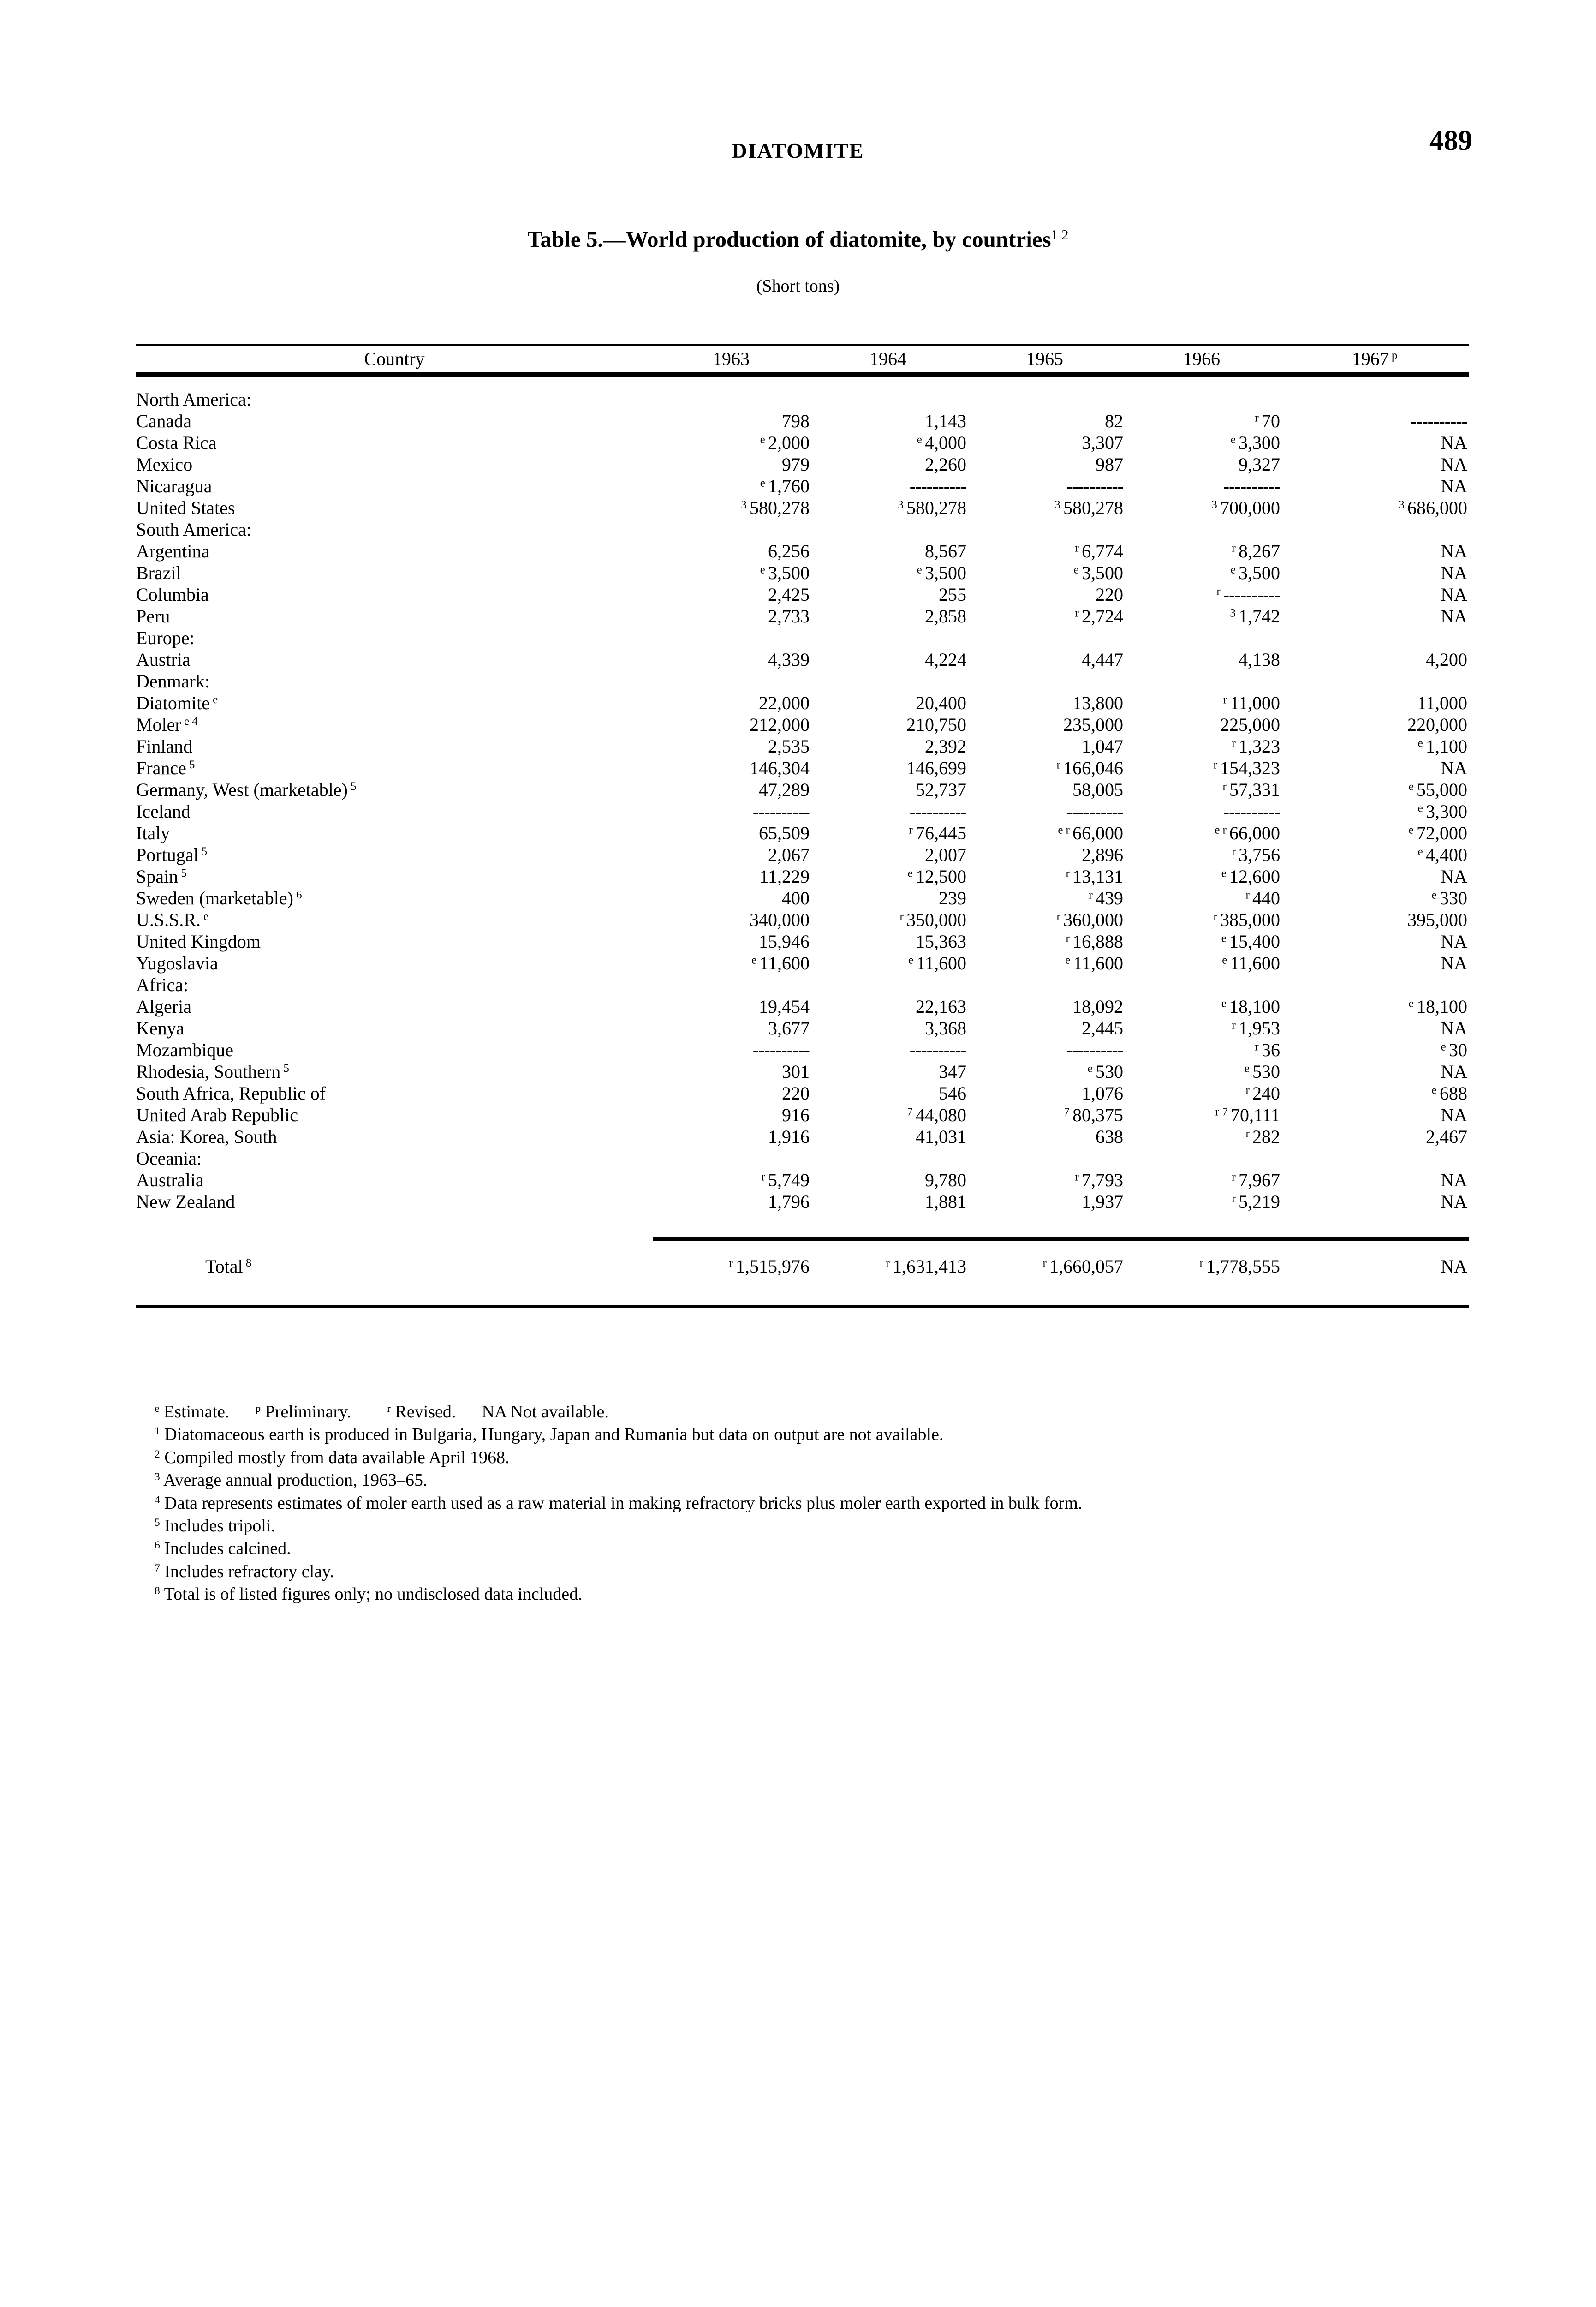 The height and width of the screenshot is (2307, 1596). Describe the element at coordinates (802, 529) in the screenshot. I see `table-group-row: South America:` at that location.